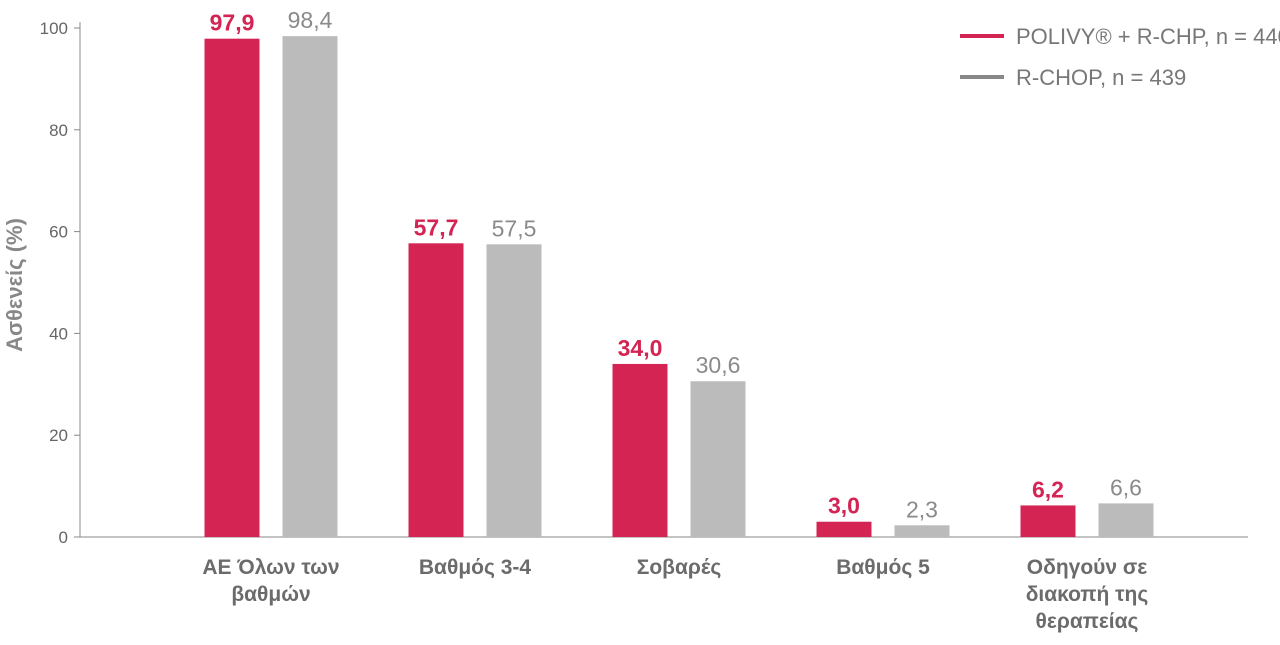  I want to click on y-ticks: 0 20 40 60 80 100, so click(60, 283).